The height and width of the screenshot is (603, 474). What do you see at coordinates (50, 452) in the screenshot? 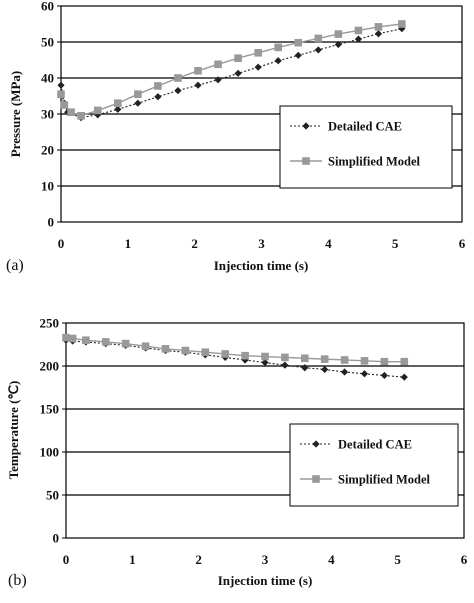
I see `y-tick-label: 100` at bounding box center [50, 452].